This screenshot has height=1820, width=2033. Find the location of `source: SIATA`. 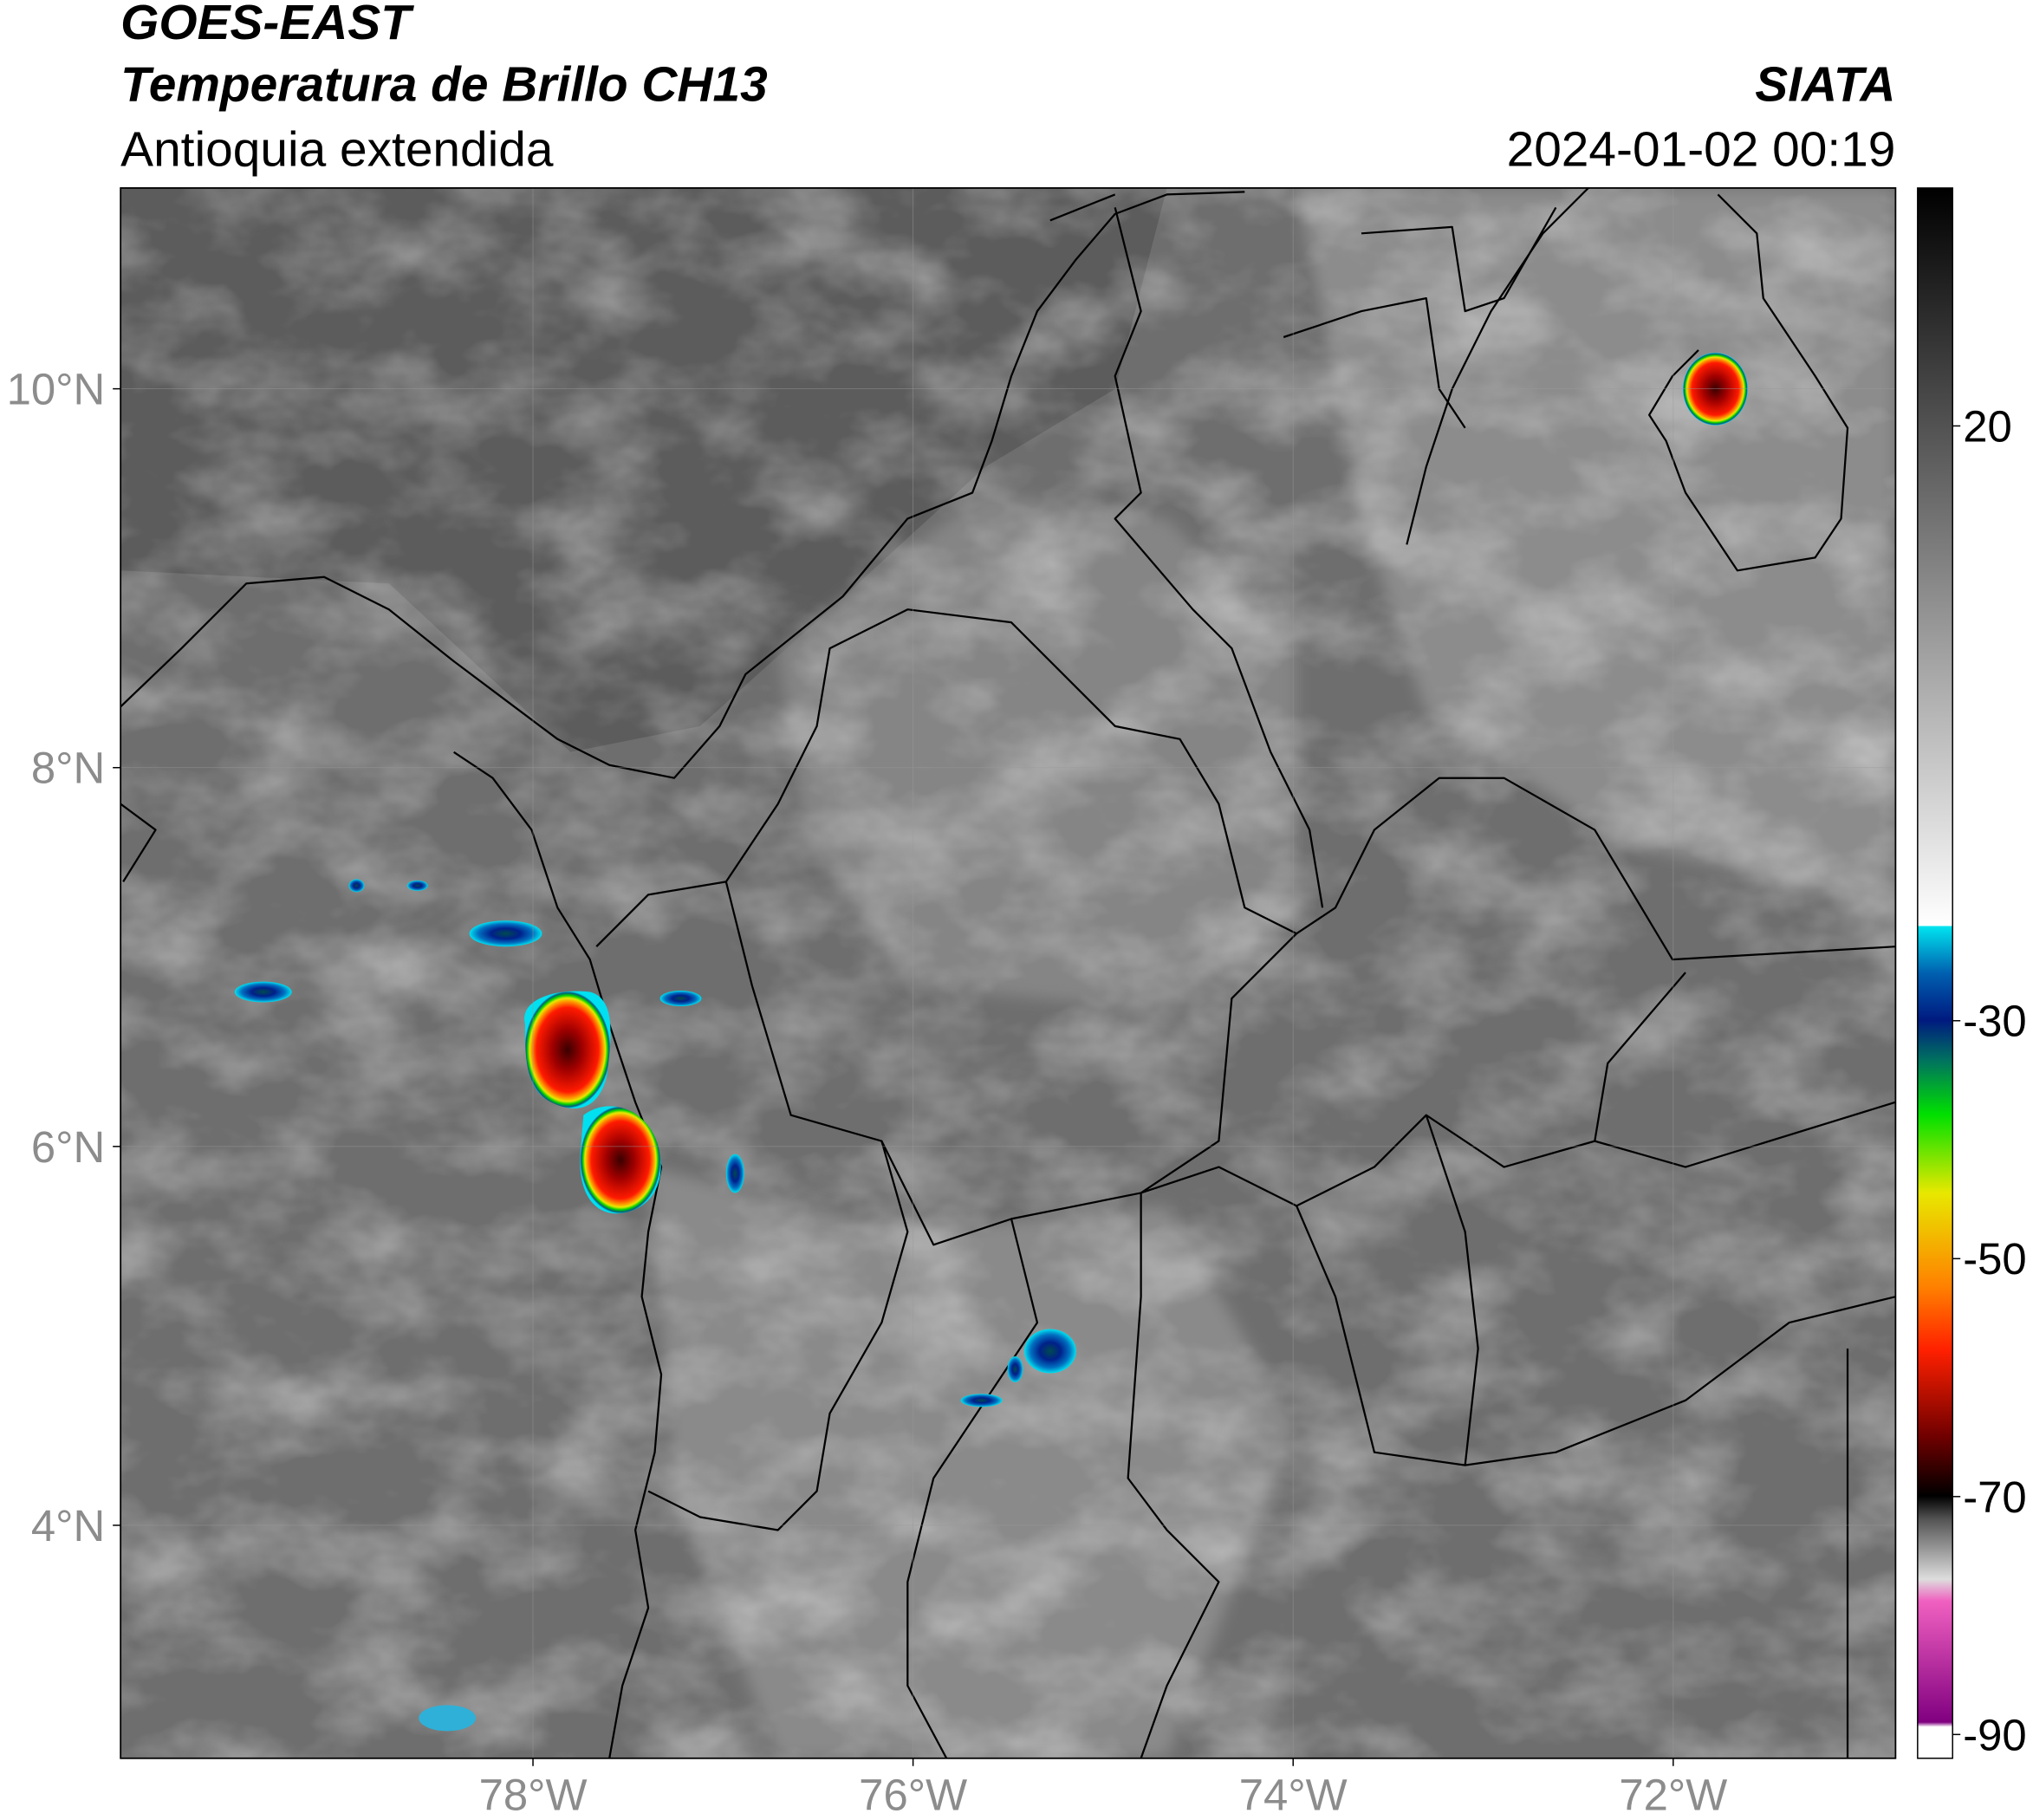

source: SIATA is located at coordinates (1825, 85).